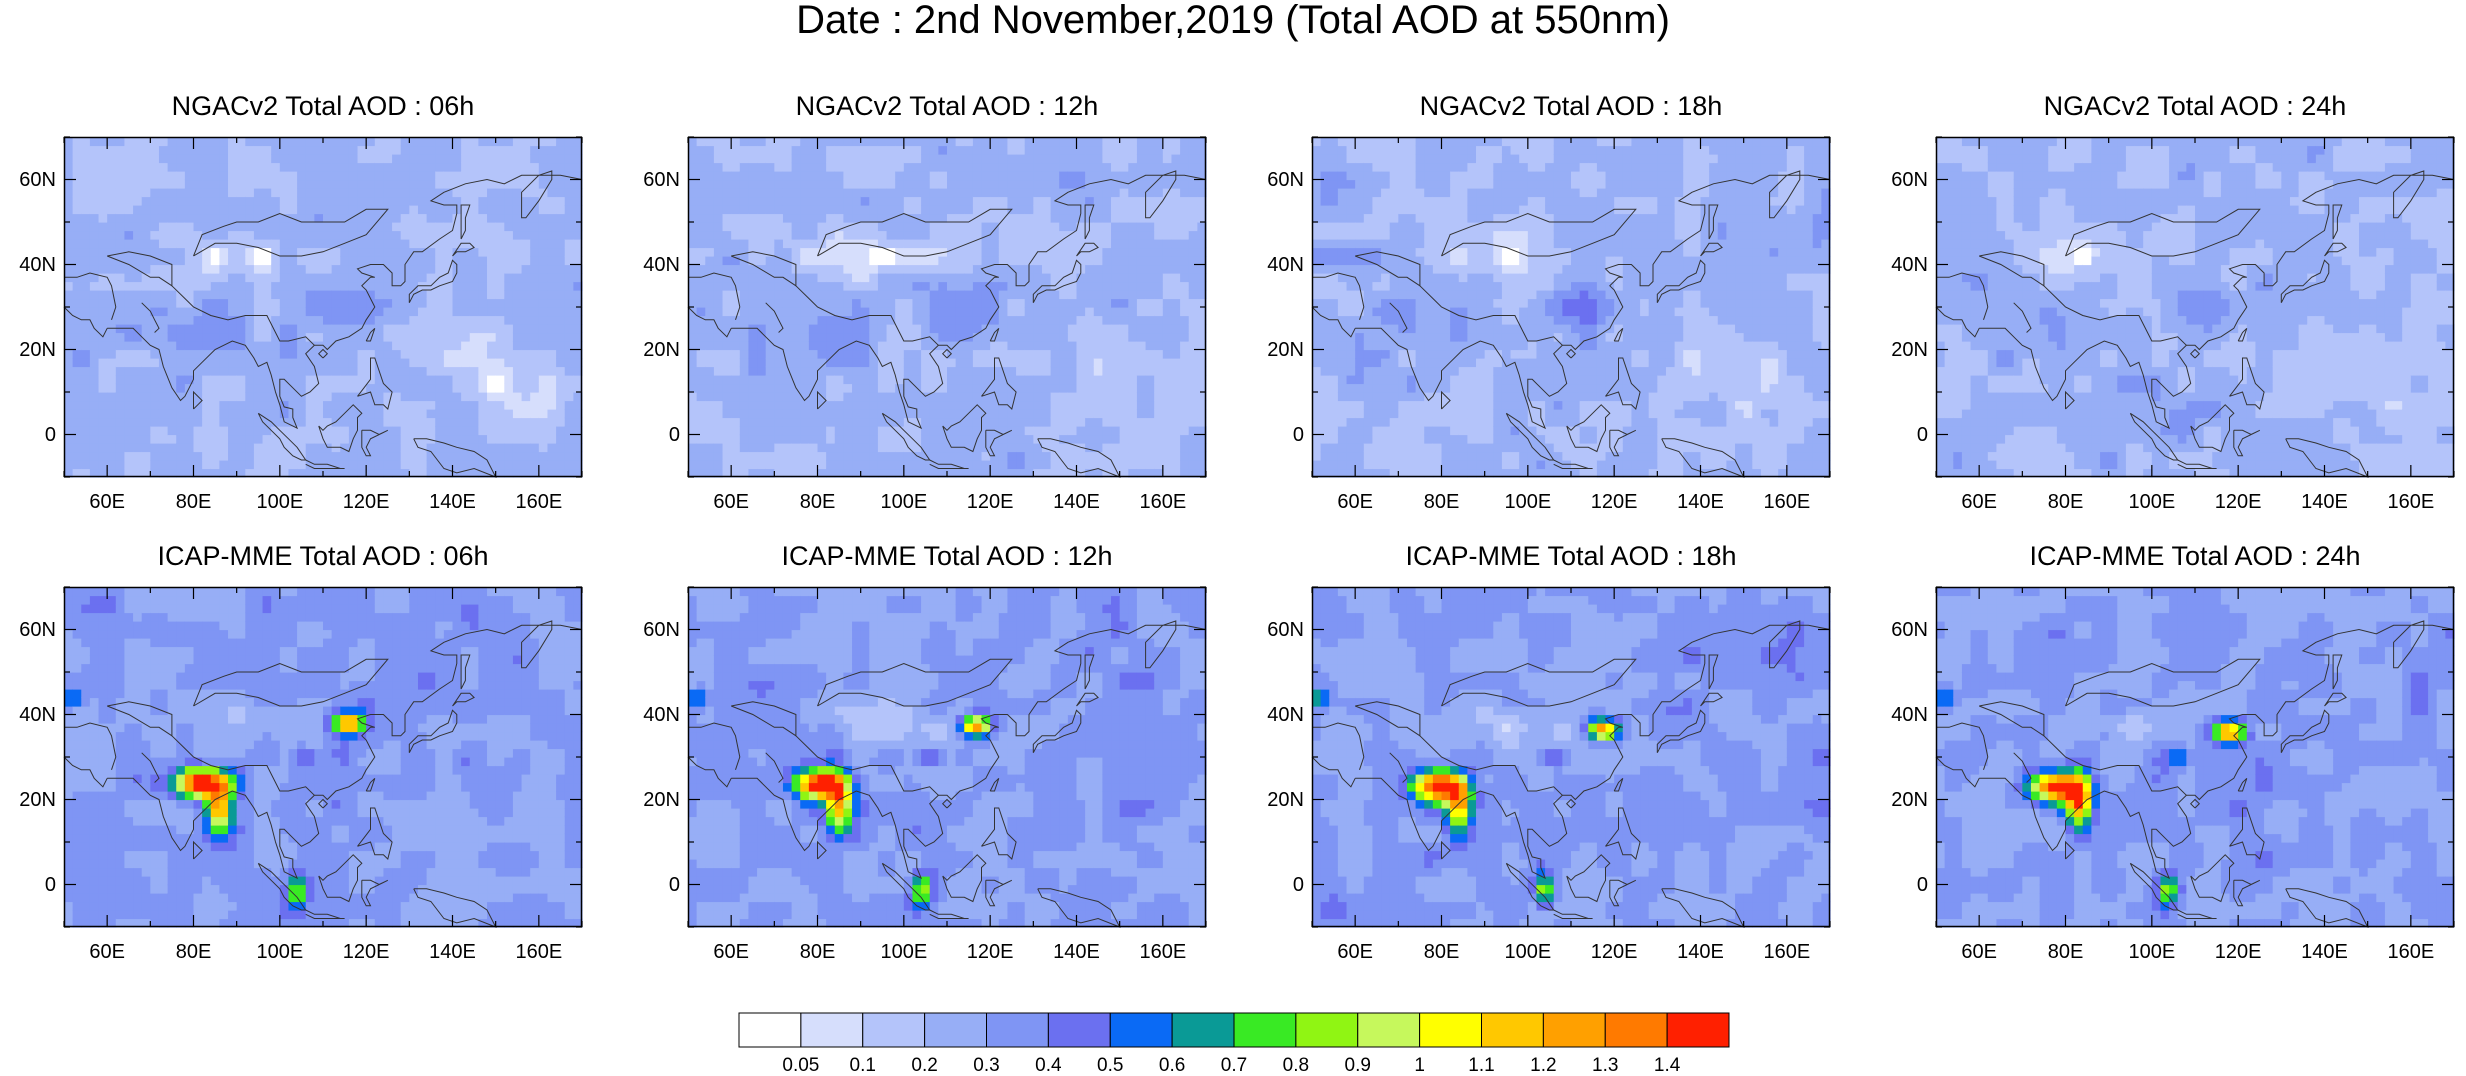 This screenshot has height=1076, width=2466. I want to click on aod-map-ngac-6h, so click(323, 307).